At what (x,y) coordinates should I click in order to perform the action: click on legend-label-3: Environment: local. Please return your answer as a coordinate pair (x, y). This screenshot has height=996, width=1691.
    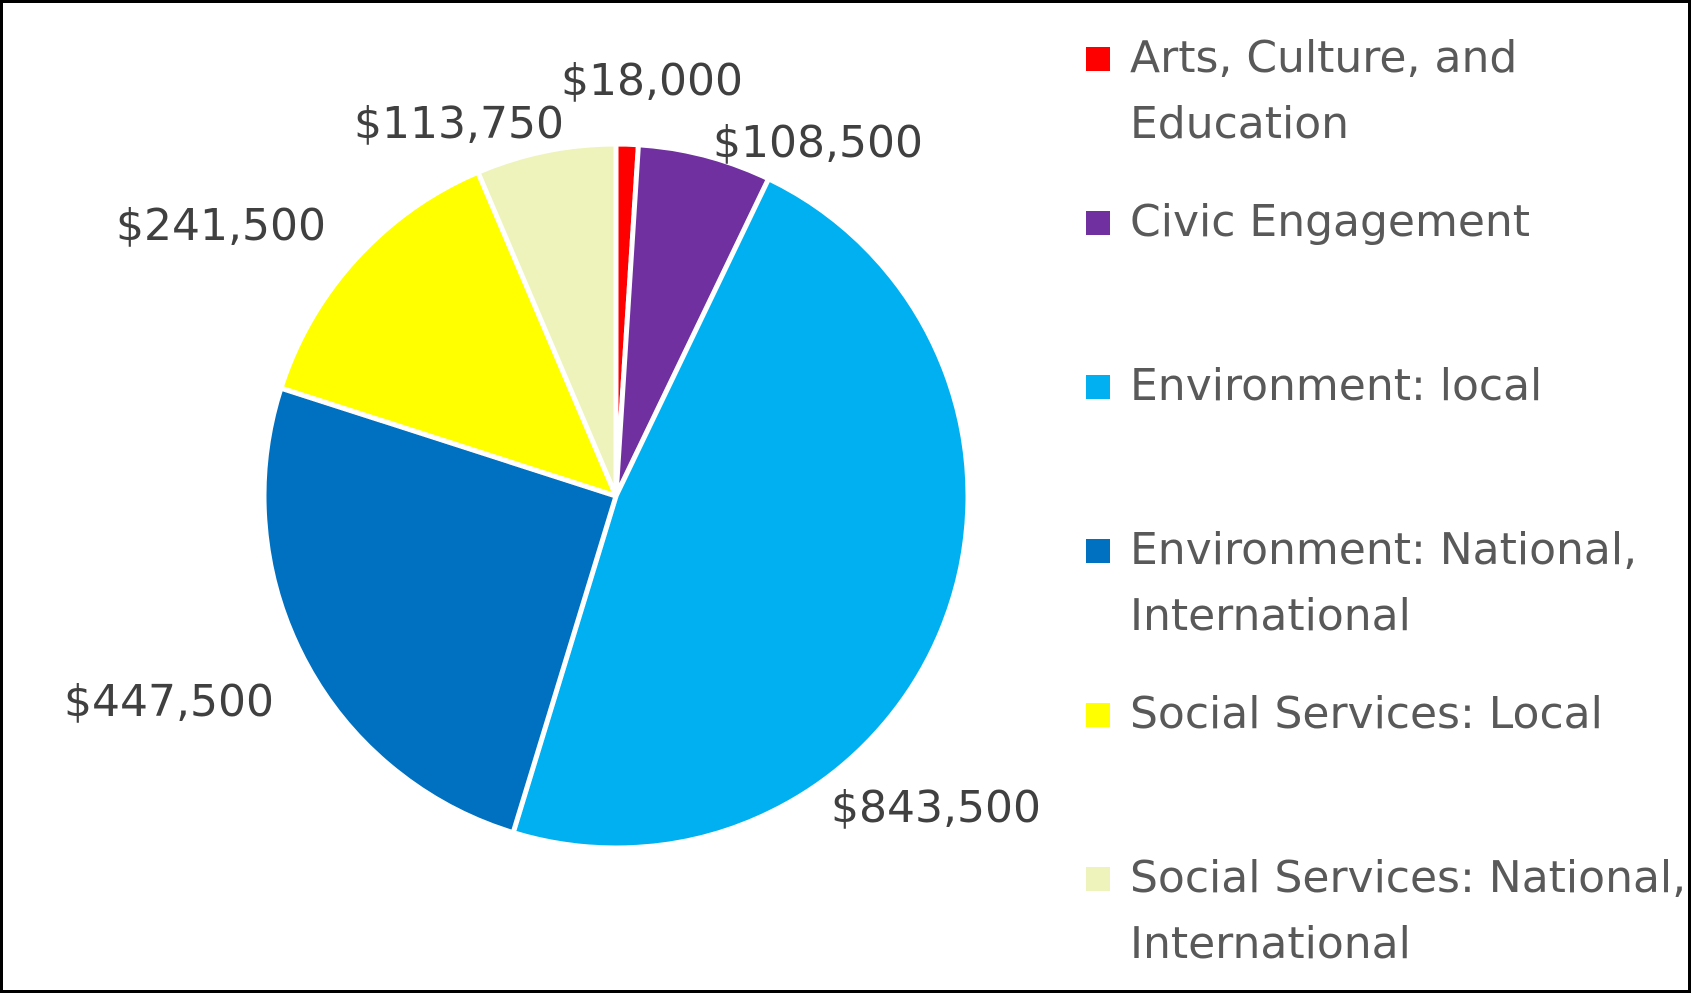
    Looking at the image, I should click on (1336, 385).